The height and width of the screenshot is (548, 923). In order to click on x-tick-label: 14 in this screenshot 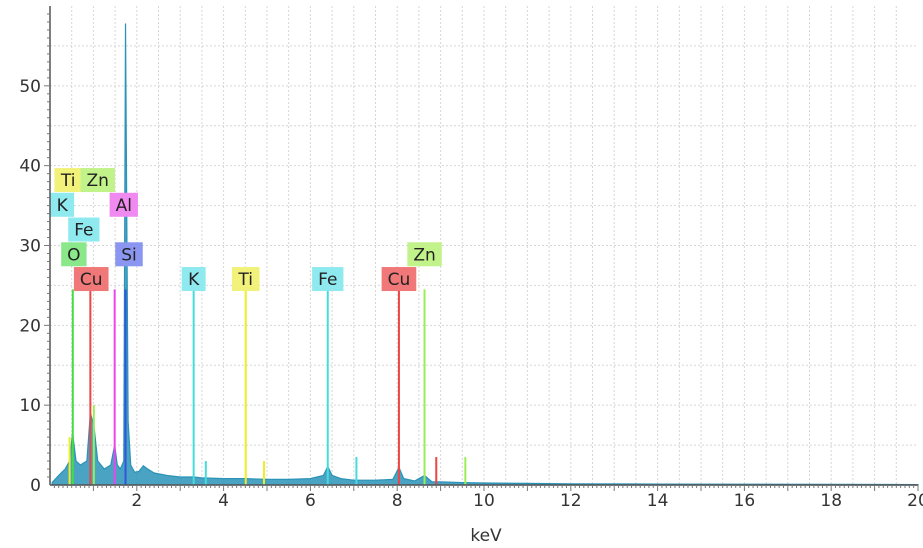, I will do `click(658, 501)`.